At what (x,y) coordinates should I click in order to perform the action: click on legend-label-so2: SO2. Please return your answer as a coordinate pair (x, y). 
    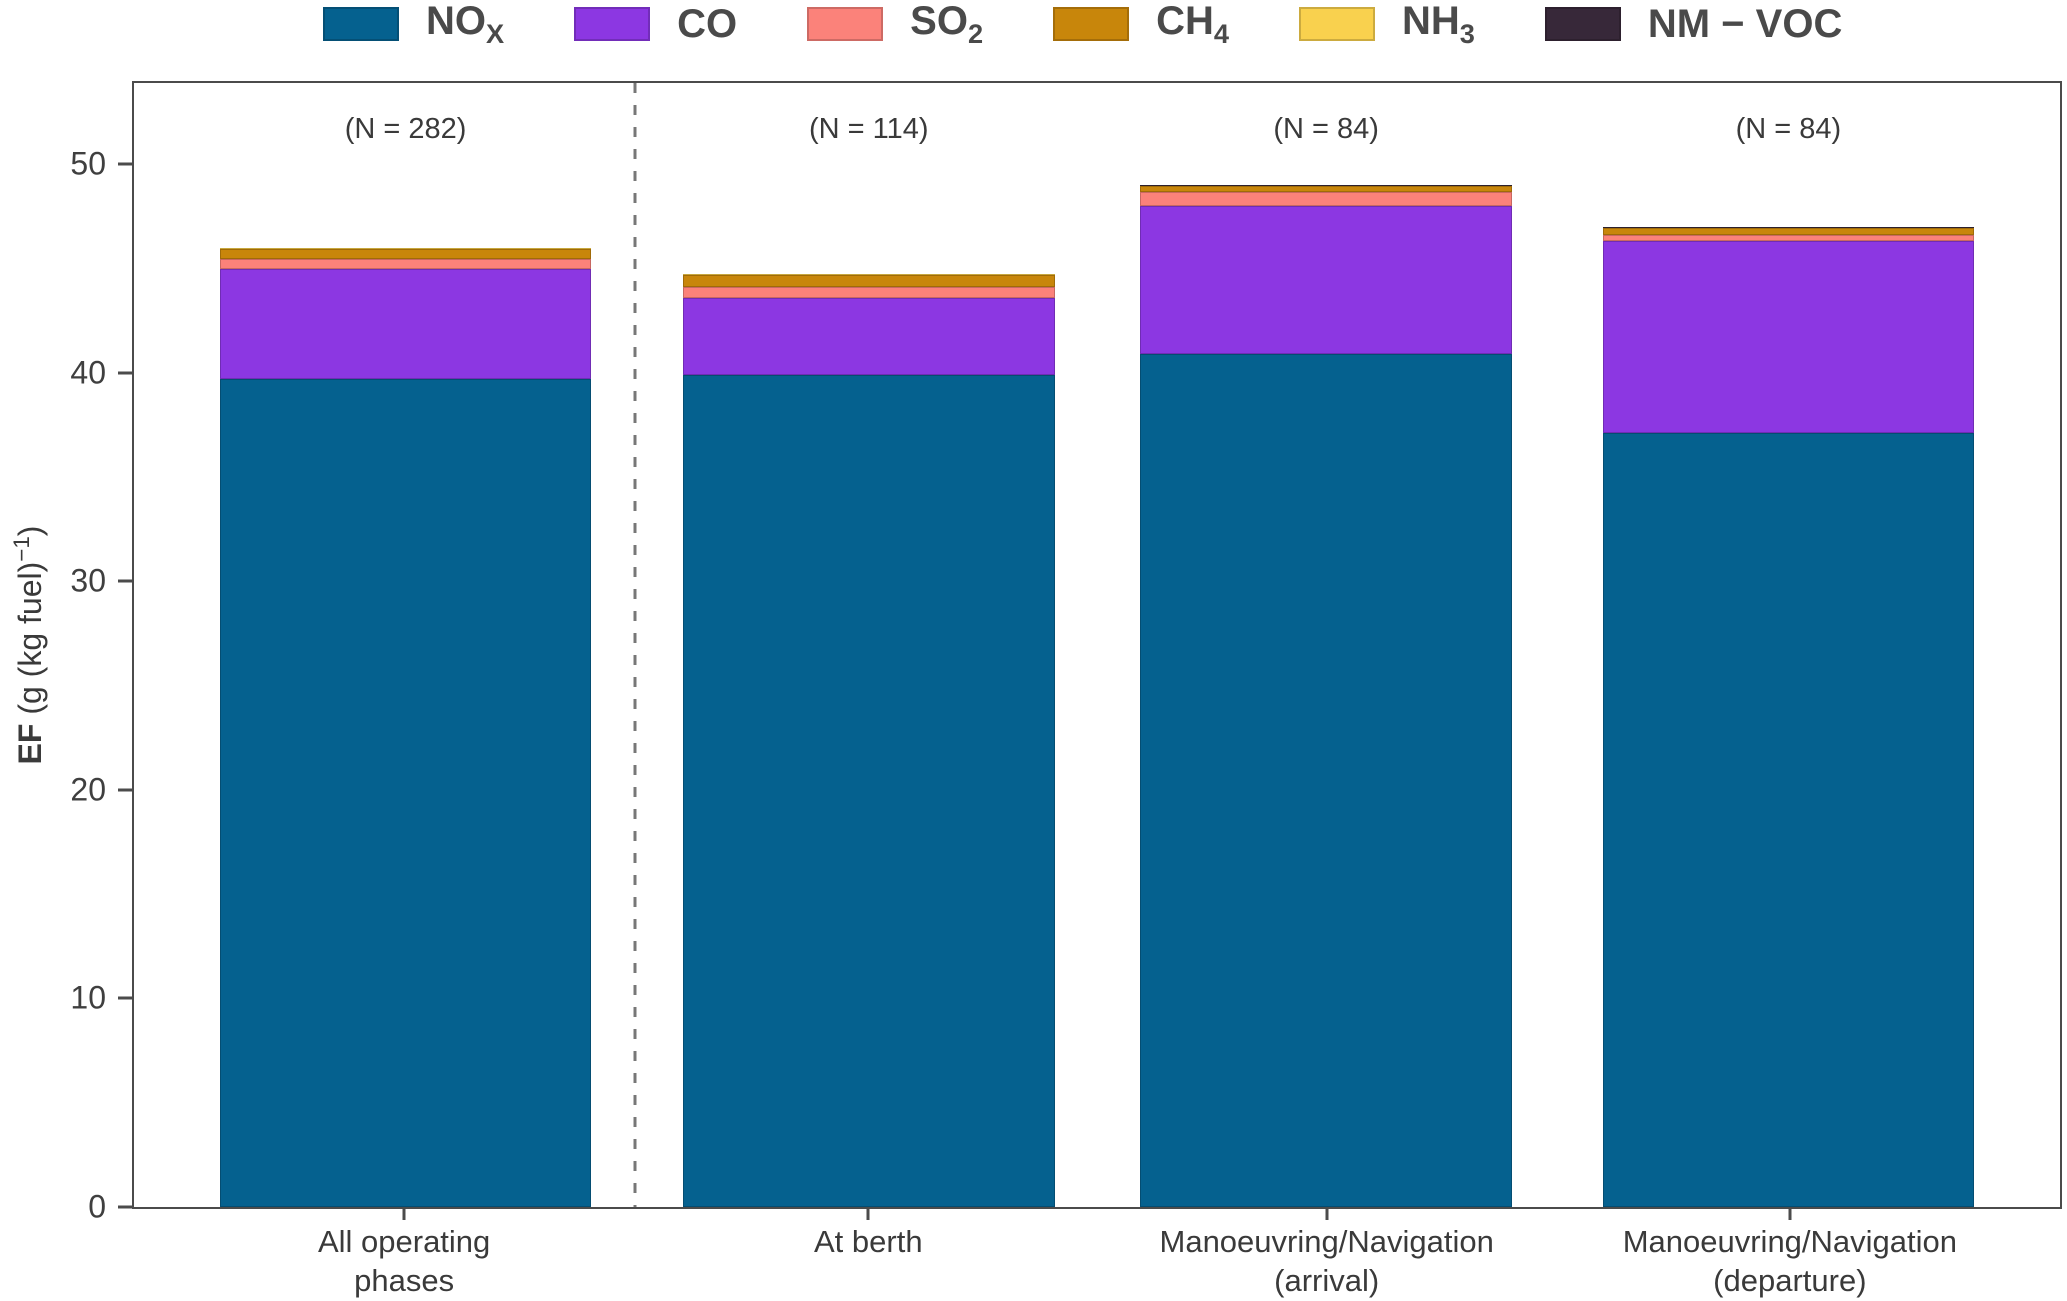
    Looking at the image, I should click on (947, 24).